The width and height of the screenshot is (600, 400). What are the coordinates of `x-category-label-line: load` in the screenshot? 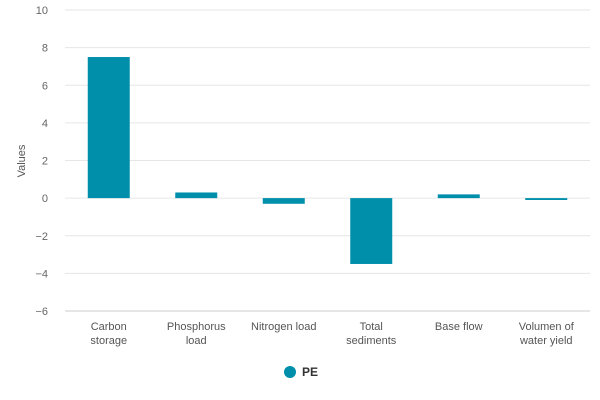 It's located at (196, 341).